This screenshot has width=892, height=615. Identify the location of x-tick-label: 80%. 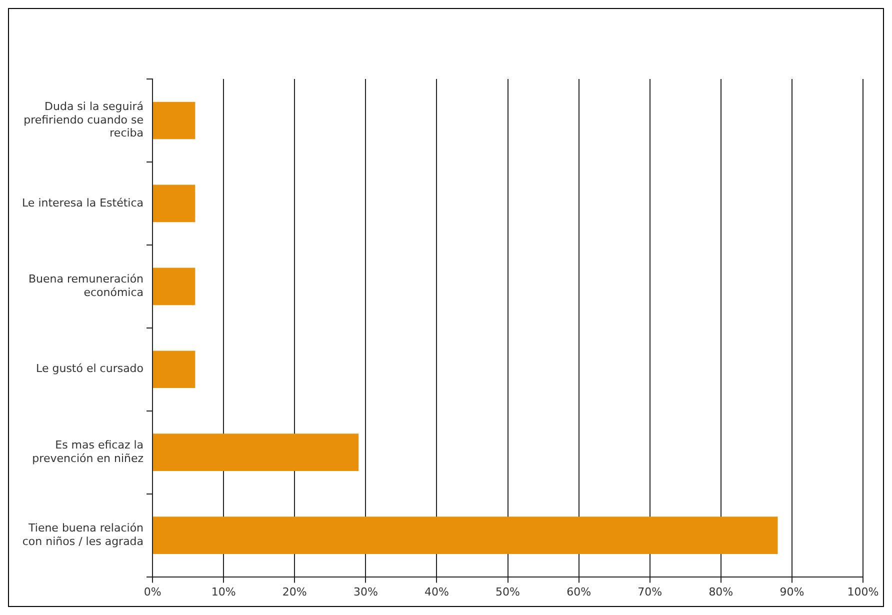
(721, 591).